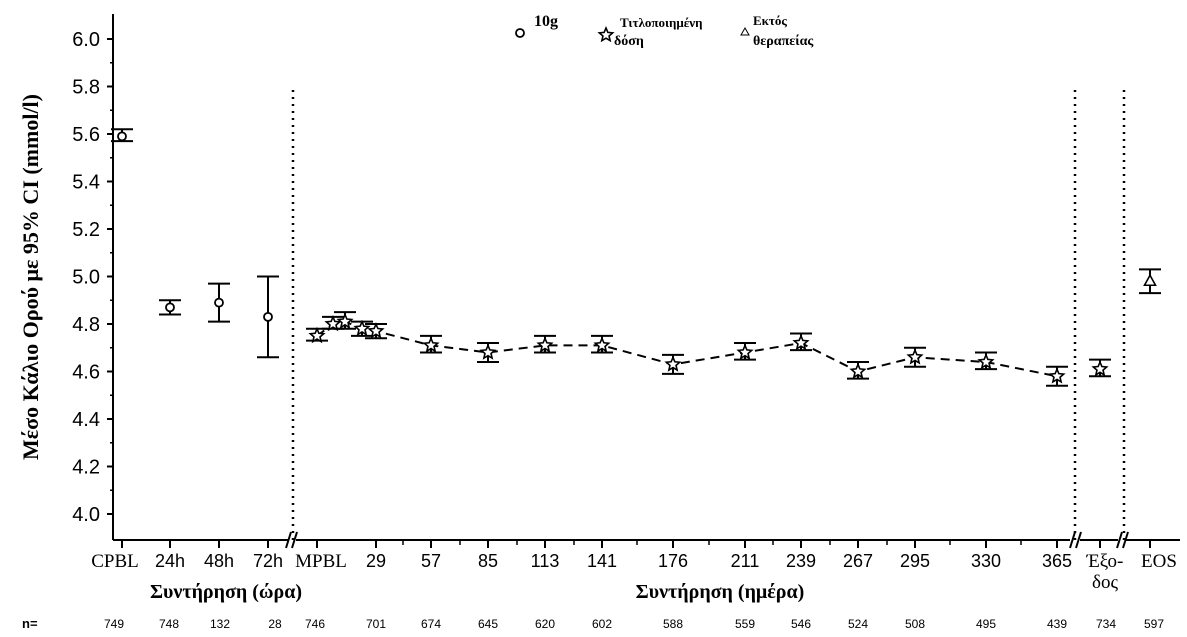  Describe the element at coordinates (745, 624) in the screenshot. I see `n-value: 559` at that location.